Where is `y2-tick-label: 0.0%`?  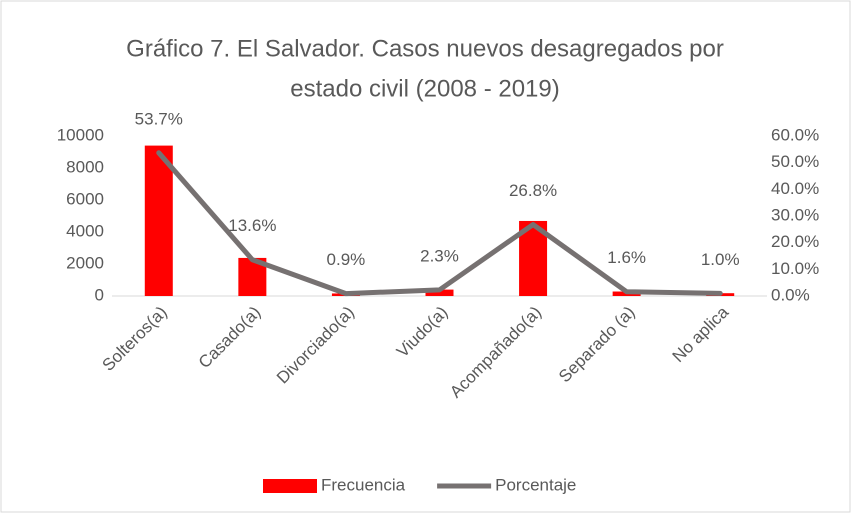 y2-tick-label: 0.0% is located at coordinates (790, 294).